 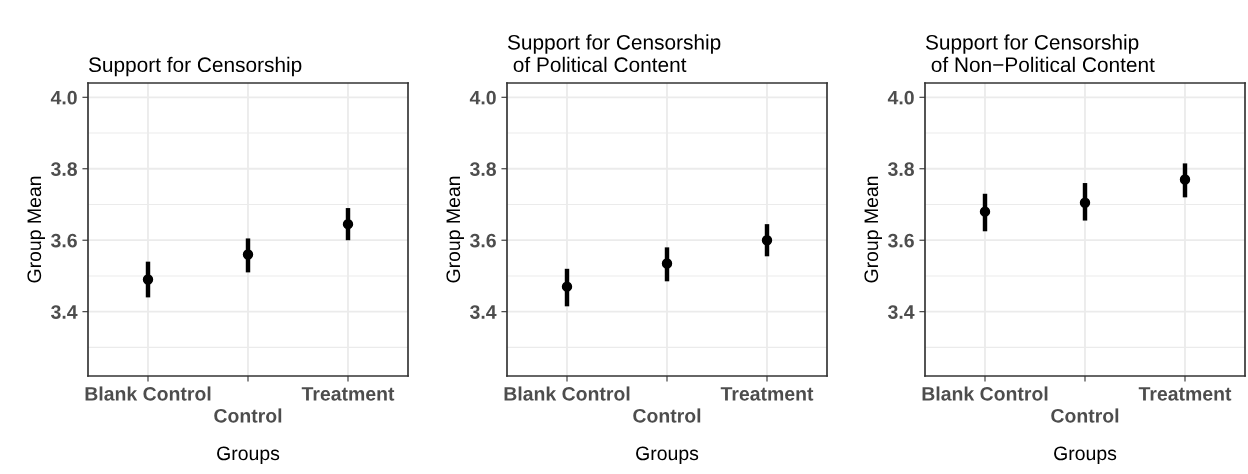 I want to click on chart-title: Support for Censorship of Political Content, so click(x=614, y=53).